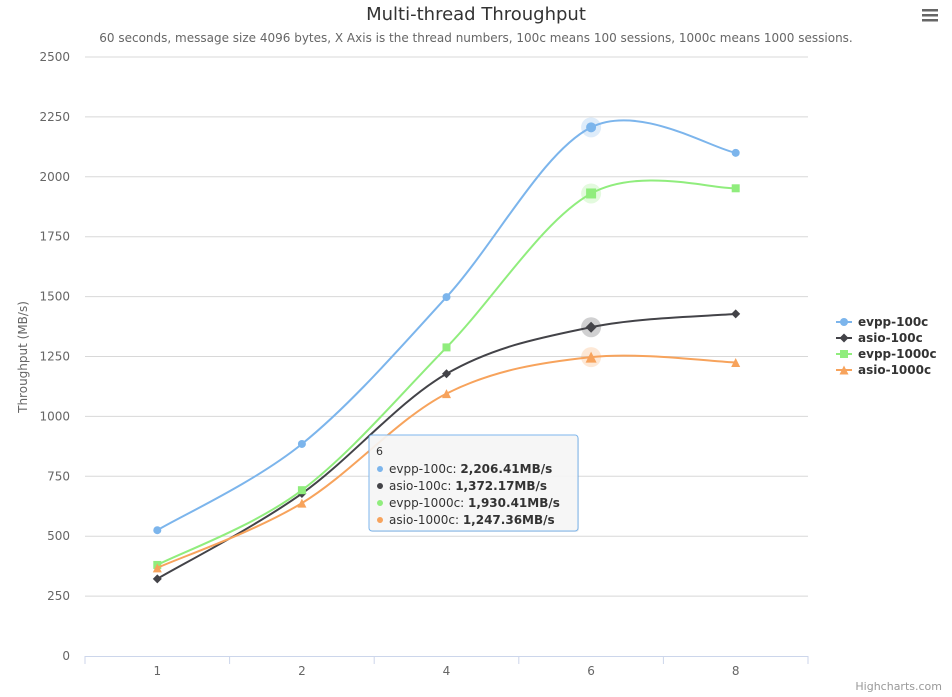 The height and width of the screenshot is (697, 952). What do you see at coordinates (890, 338) in the screenshot?
I see `legend-label: asio-100c` at bounding box center [890, 338].